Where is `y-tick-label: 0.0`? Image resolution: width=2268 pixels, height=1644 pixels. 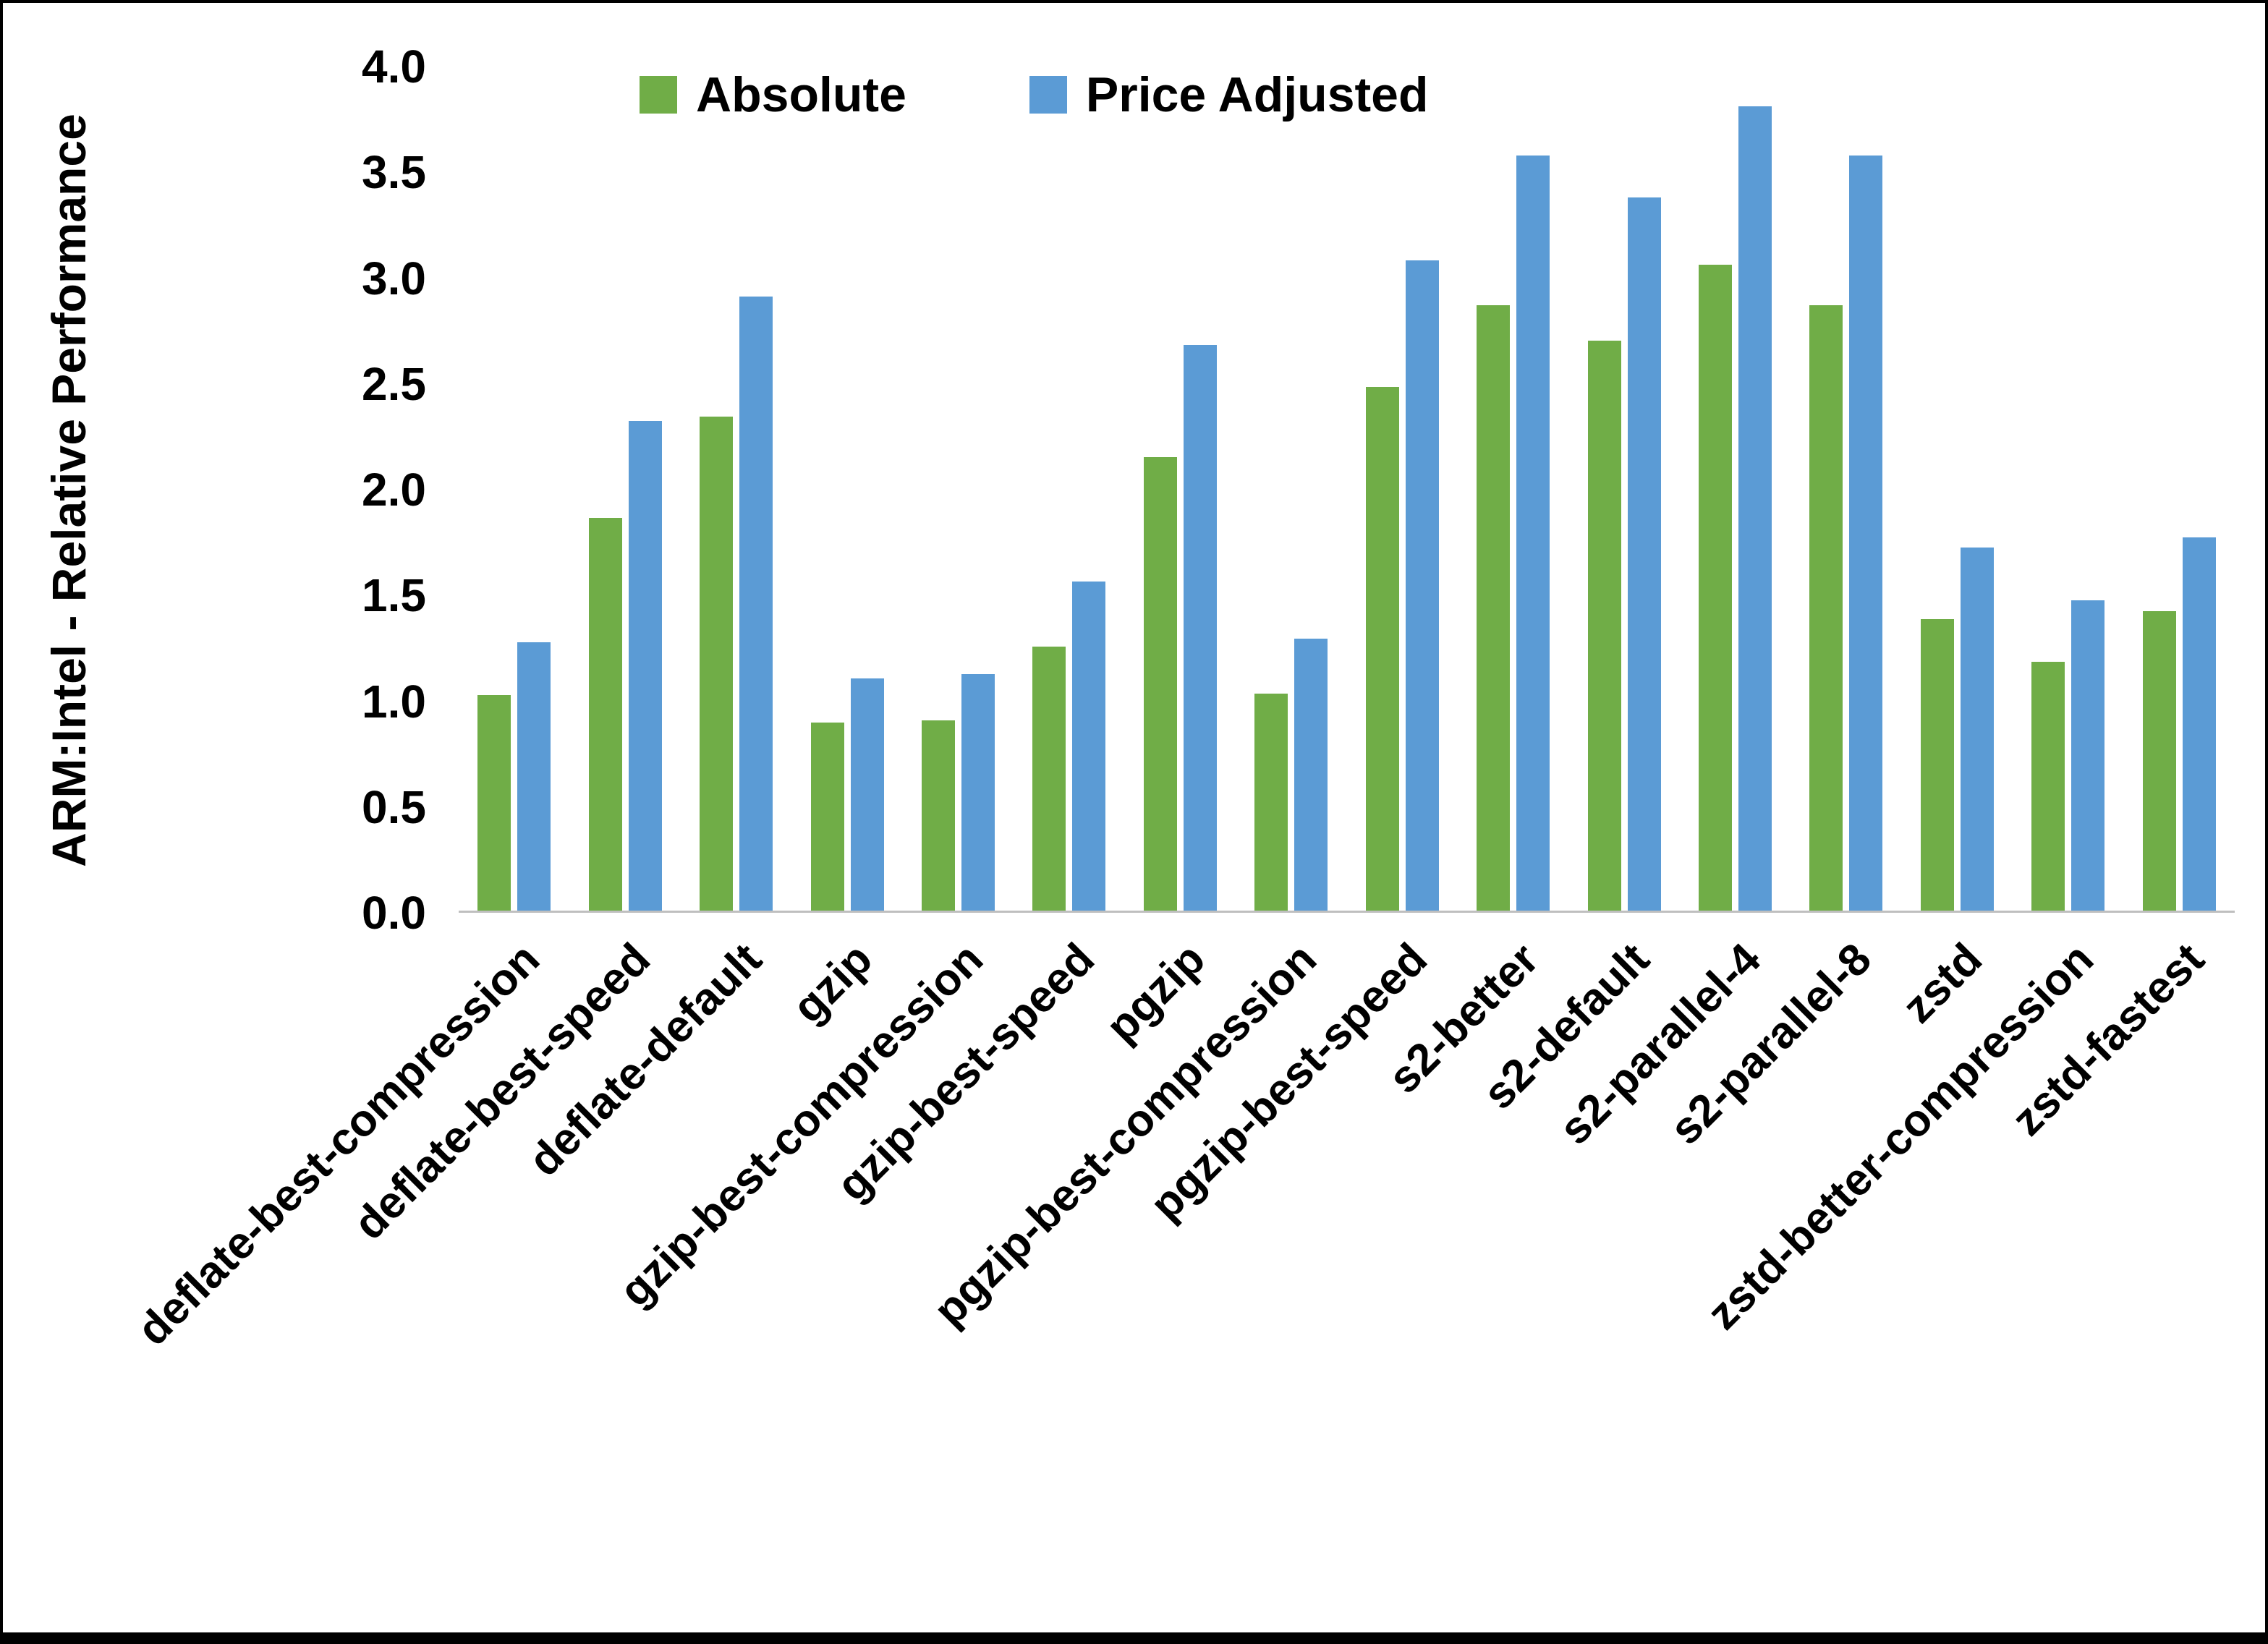
y-tick-label: 0.0 is located at coordinates (394, 913).